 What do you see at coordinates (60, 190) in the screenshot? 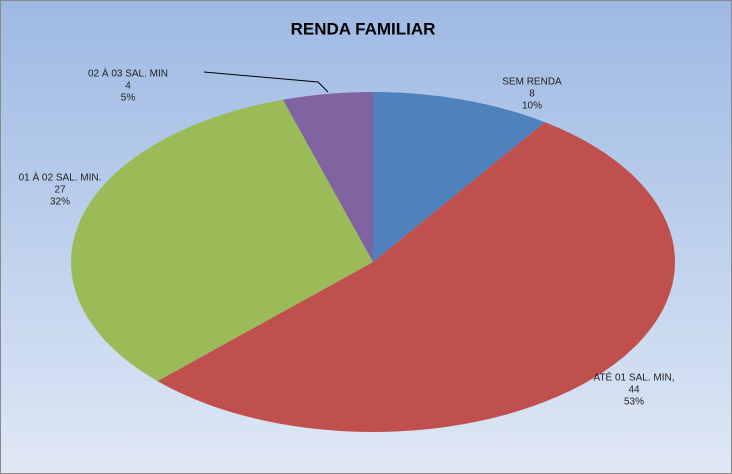
I see `slice-value: 27` at bounding box center [60, 190].